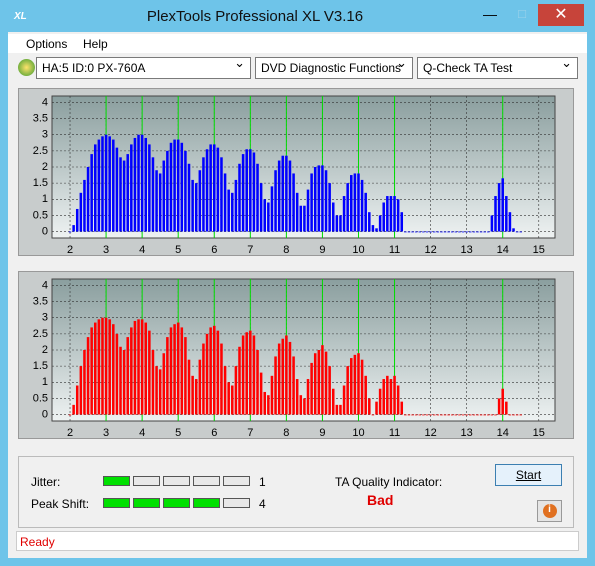 Image resolution: width=595 pixels, height=566 pixels. Describe the element at coordinates (334, 67) in the screenshot. I see `function-select: DVD Diagnostic Functions` at that location.